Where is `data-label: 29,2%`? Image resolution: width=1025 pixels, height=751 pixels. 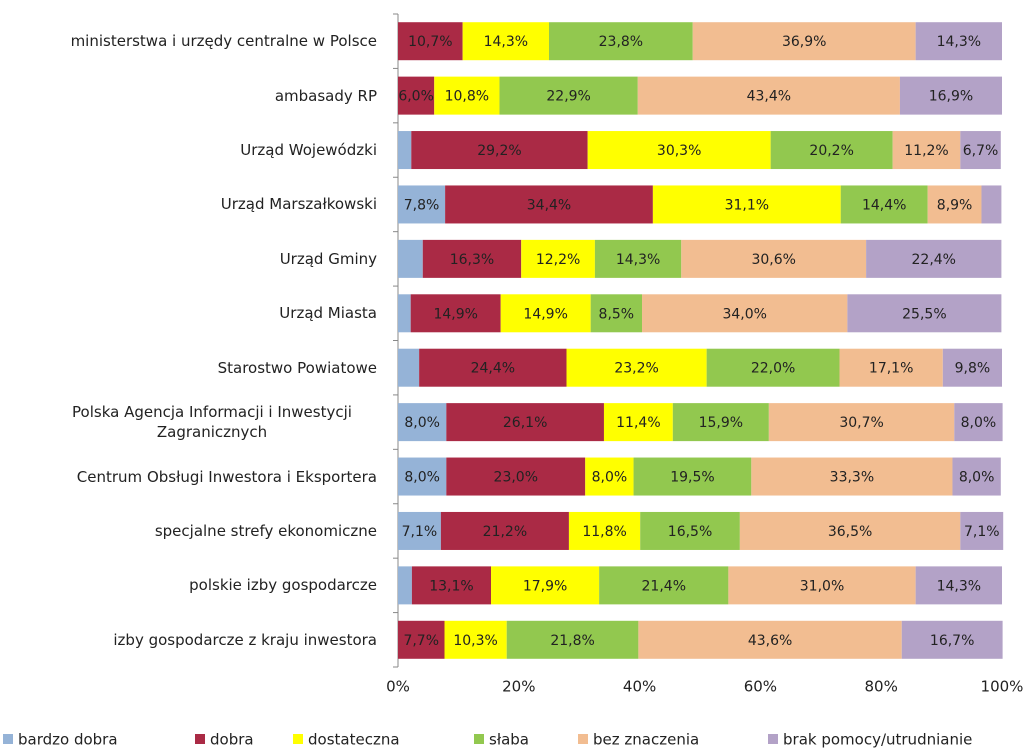 data-label: 29,2% is located at coordinates (499, 151).